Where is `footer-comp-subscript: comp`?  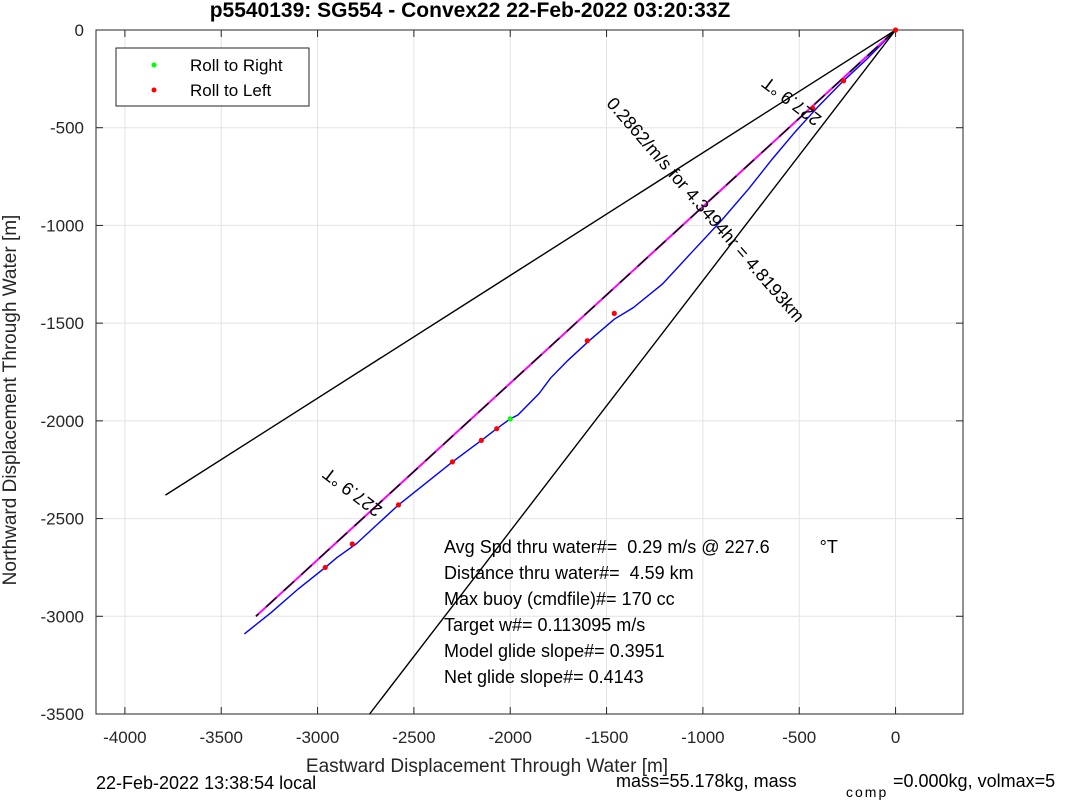
footer-comp-subscript: comp is located at coordinates (867, 792).